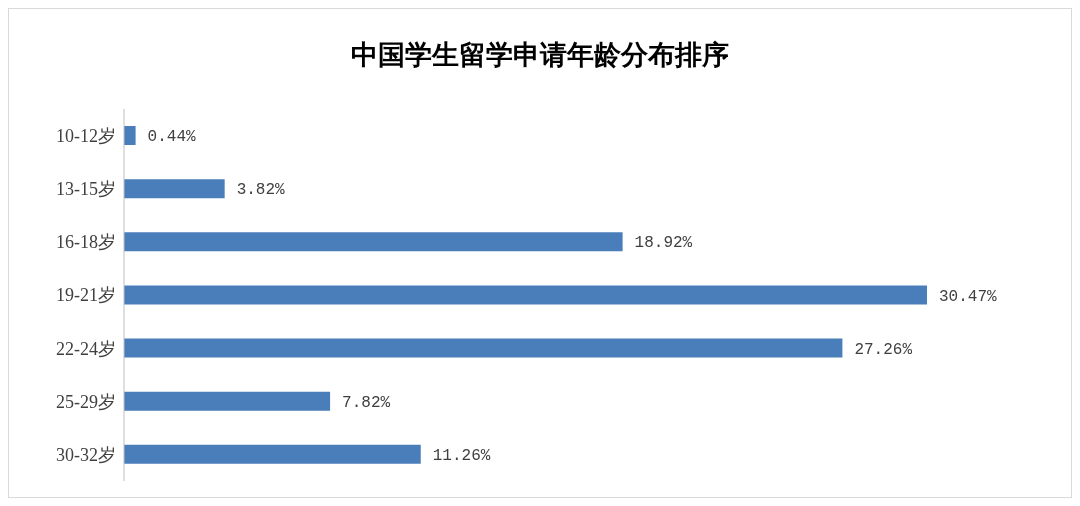  I want to click on data-label: 27.26%, so click(883, 349).